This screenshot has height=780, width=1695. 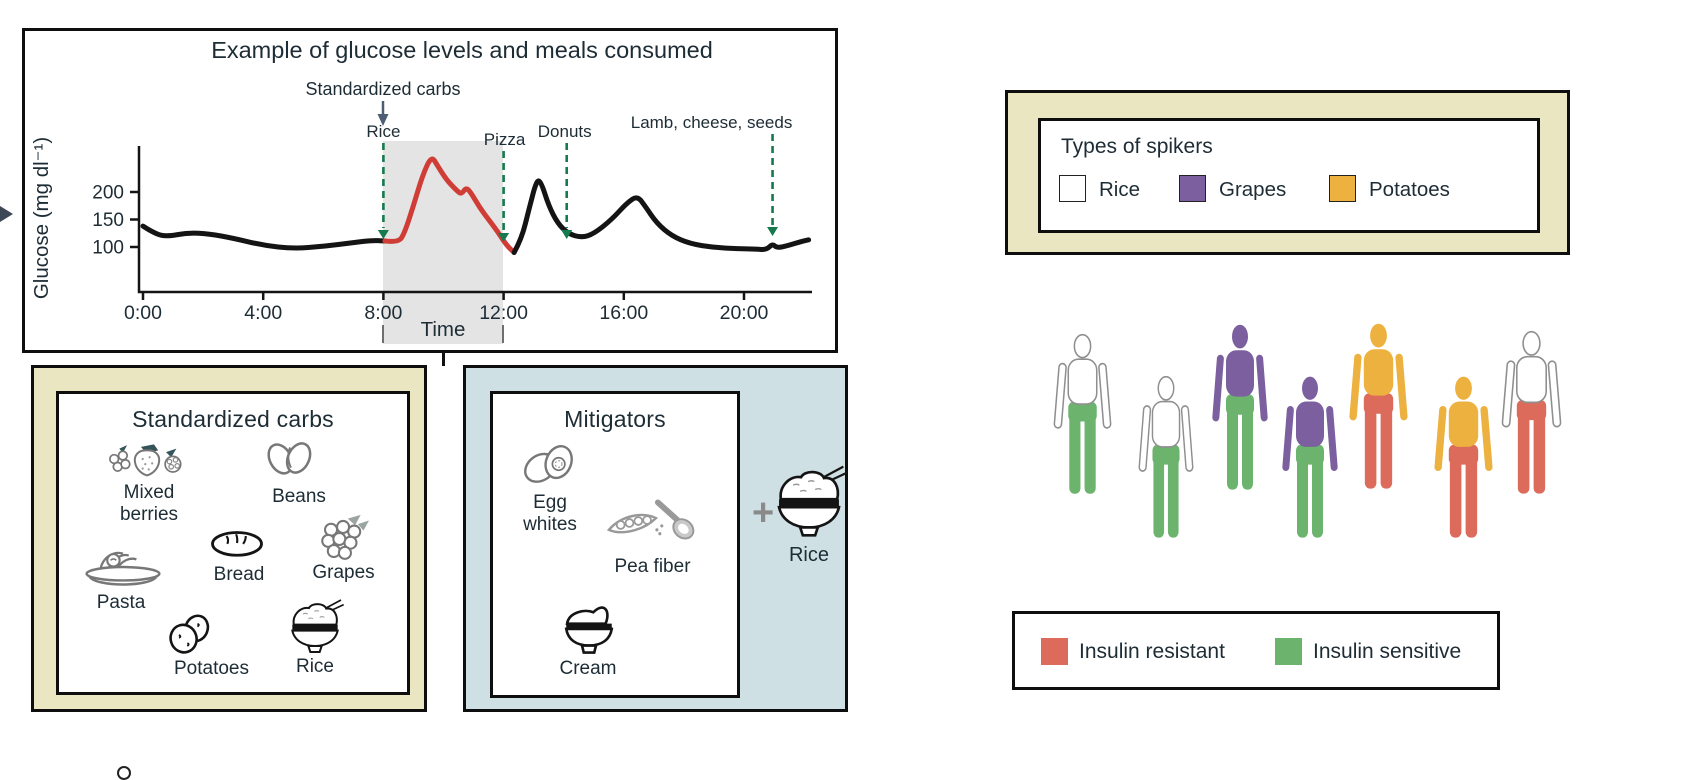 I want to click on cursor-arrow-icon, so click(x=6, y=214).